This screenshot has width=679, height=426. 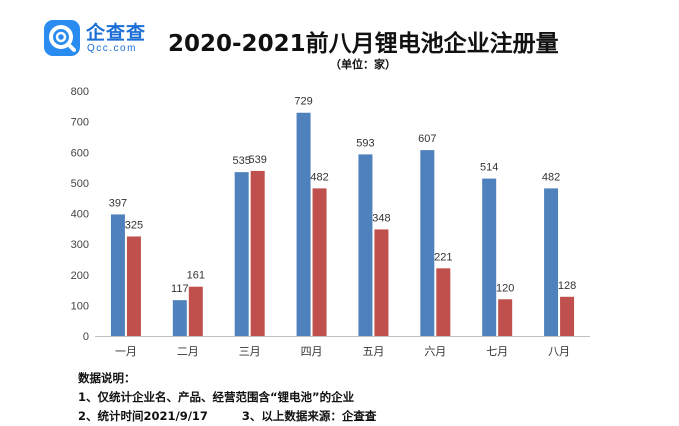 I want to click on notes-heading: 数据说明：, so click(x=107, y=378).